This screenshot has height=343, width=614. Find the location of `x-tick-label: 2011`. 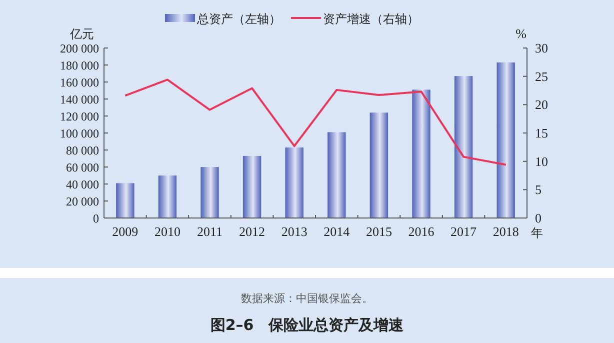

x-tick-label: 2011 is located at coordinates (209, 231).